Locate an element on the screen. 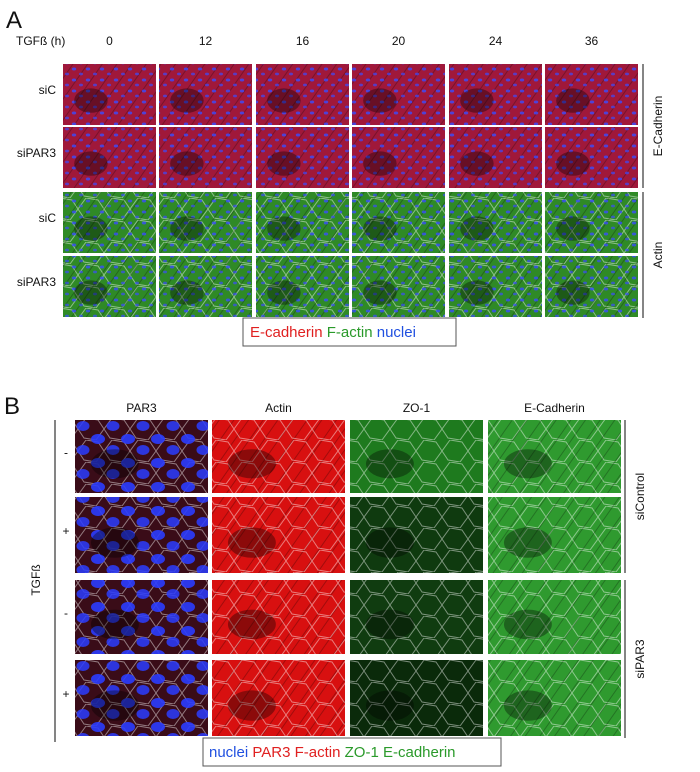  legend-box is located at coordinates (349, 332).